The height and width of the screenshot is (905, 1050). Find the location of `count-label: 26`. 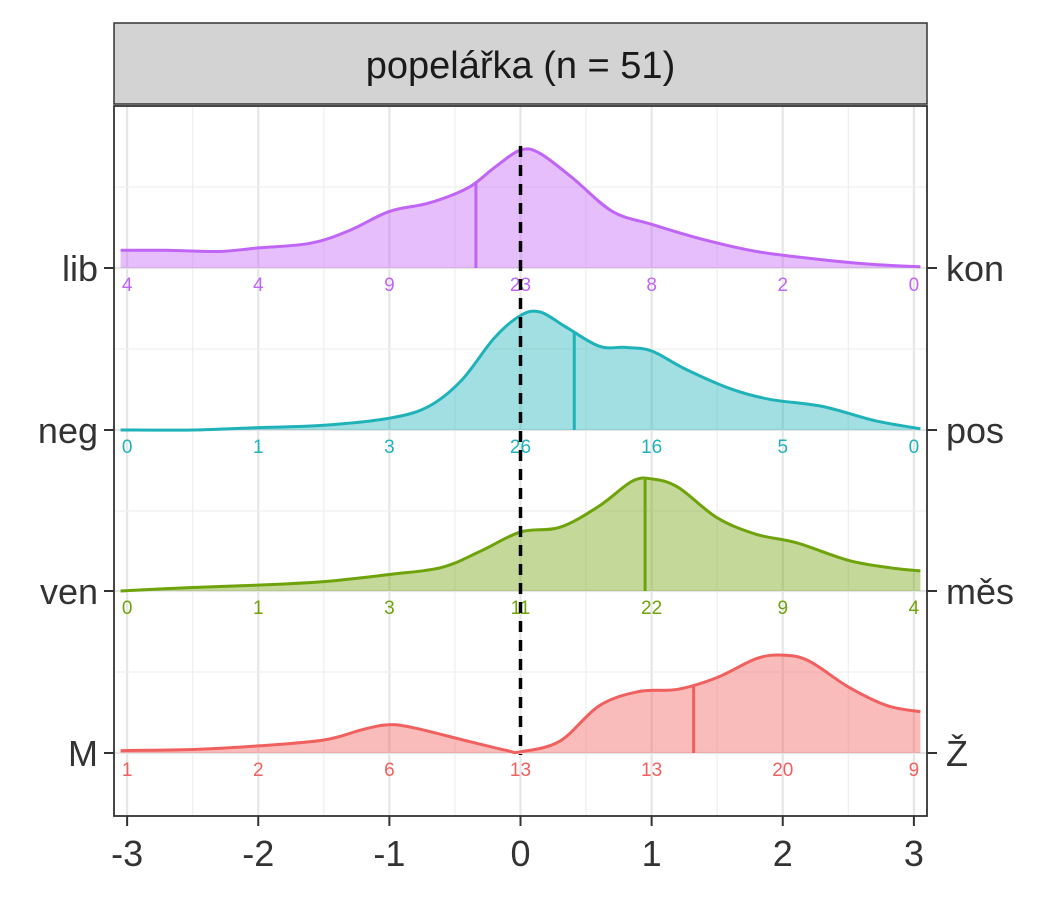

count-label: 26 is located at coordinates (520, 447).